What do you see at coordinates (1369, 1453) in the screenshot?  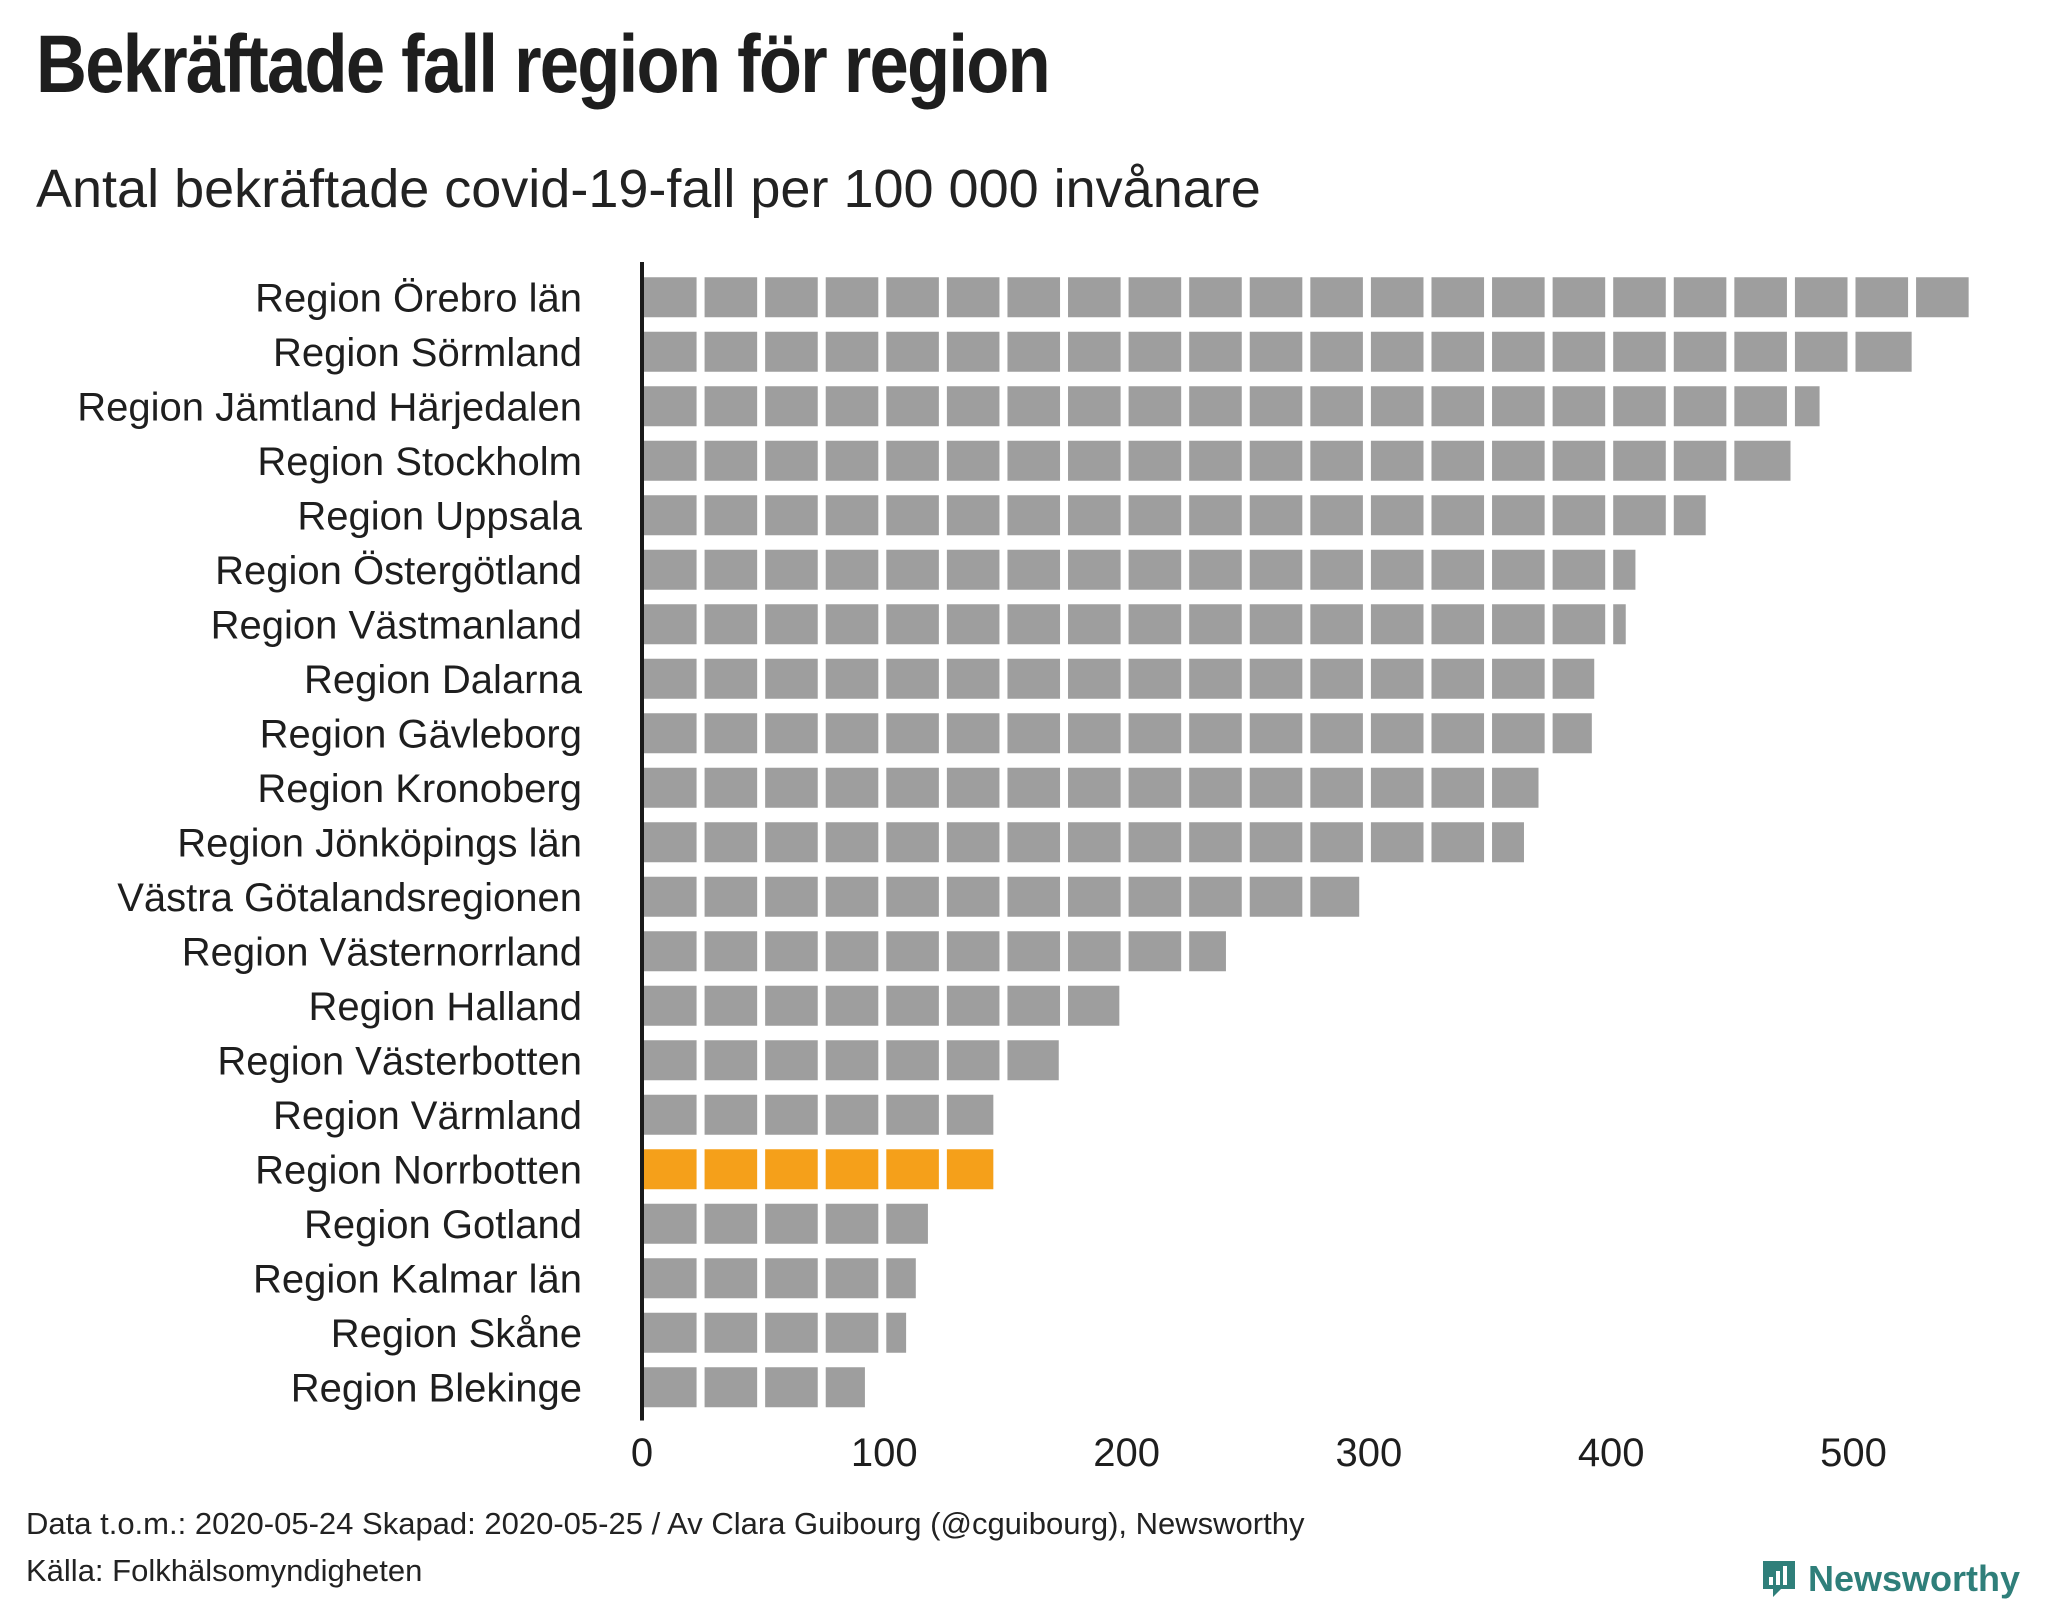 I see `x-tick-label: 300` at bounding box center [1369, 1453].